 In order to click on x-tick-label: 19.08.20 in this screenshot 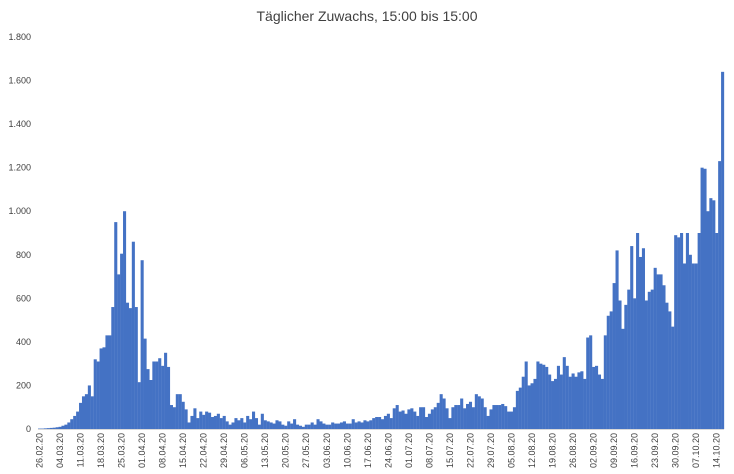, I will do `click(553, 450)`.